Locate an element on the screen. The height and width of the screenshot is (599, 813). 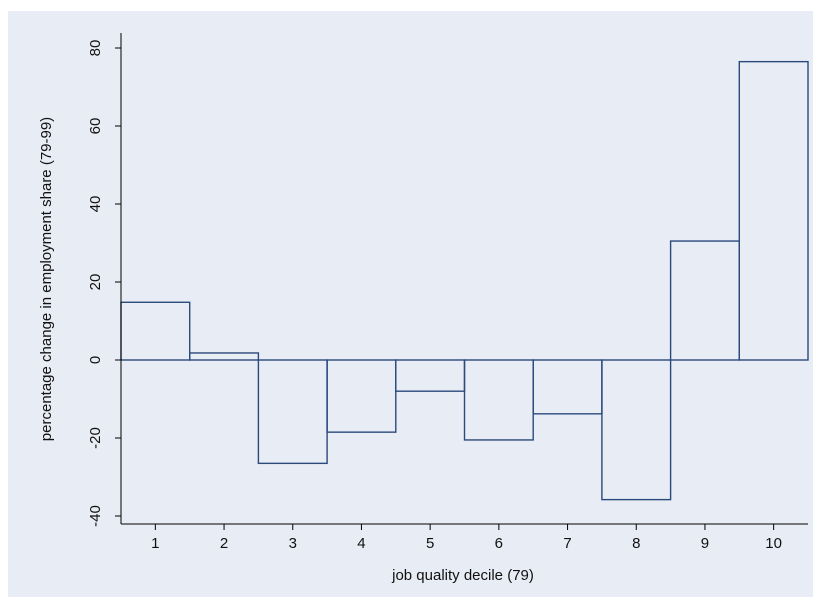
y-tick-label: 60 is located at coordinates (95, 126).